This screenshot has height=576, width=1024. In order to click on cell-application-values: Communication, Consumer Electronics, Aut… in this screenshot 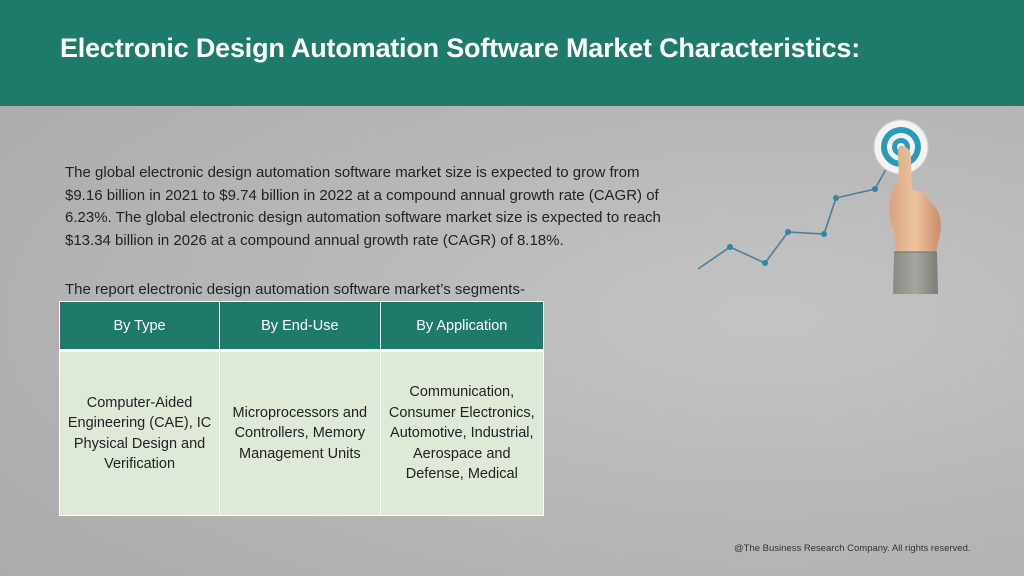, I will do `click(462, 432)`.